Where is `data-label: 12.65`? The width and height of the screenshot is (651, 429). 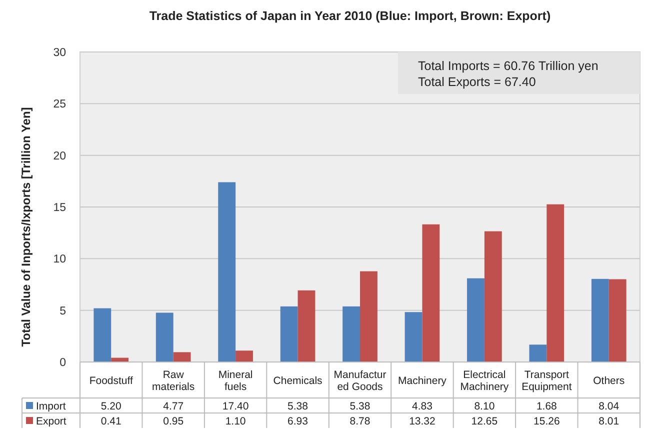
data-label: 12.65 is located at coordinates (484, 422).